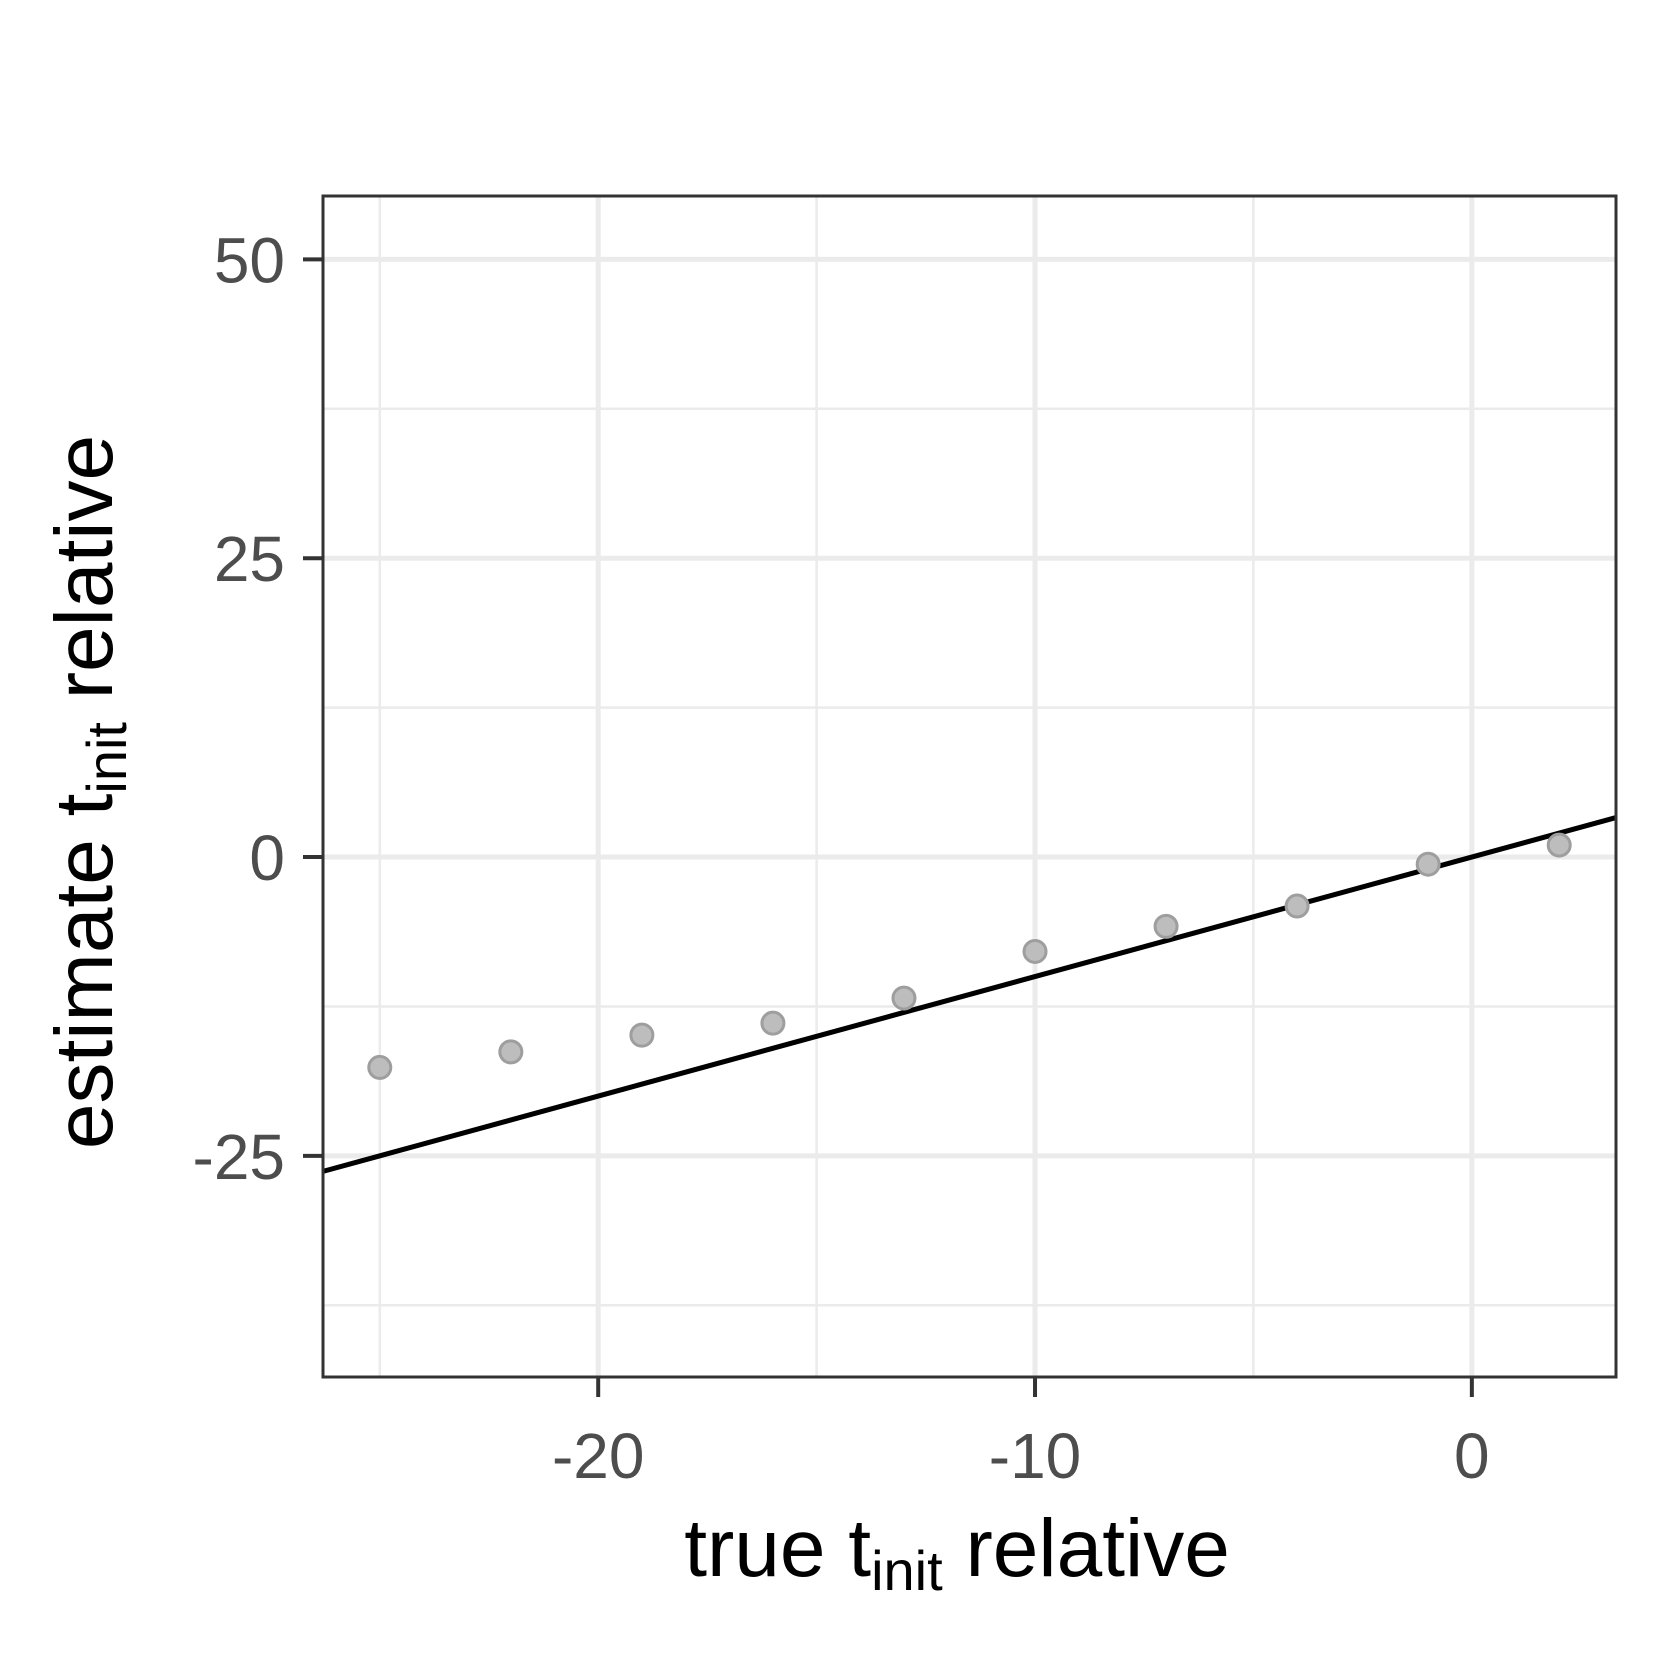  I want to click on y-tick-label-2: 25, so click(249, 559).